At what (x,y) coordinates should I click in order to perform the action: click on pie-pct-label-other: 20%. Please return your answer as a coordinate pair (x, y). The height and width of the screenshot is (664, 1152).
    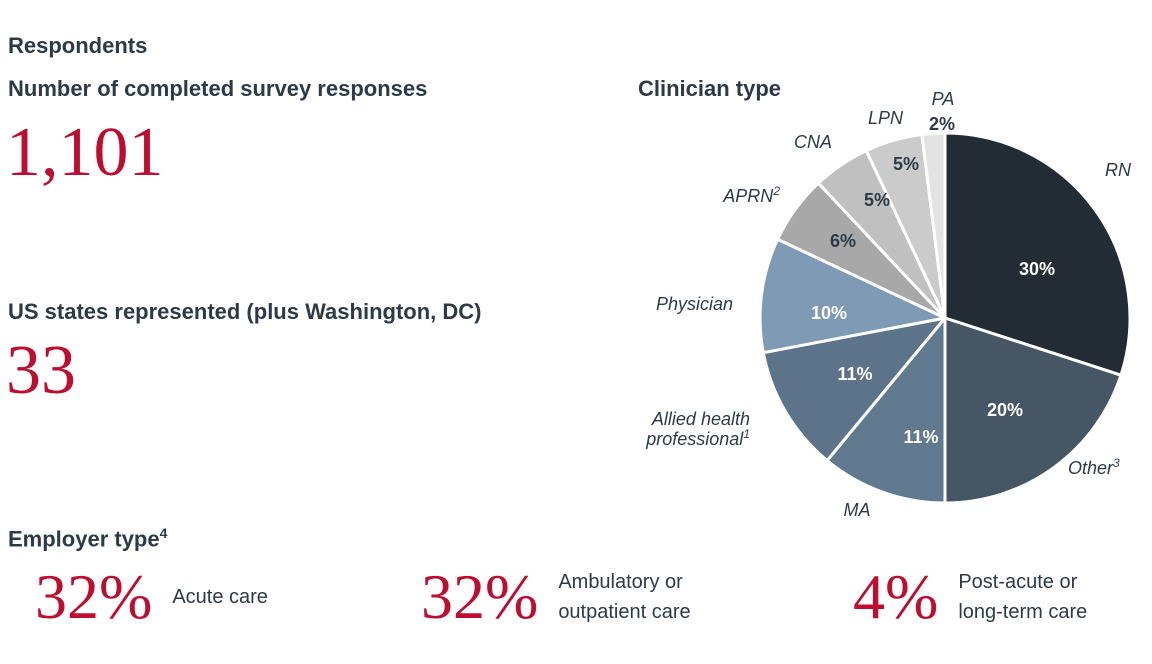
    Looking at the image, I should click on (1005, 410).